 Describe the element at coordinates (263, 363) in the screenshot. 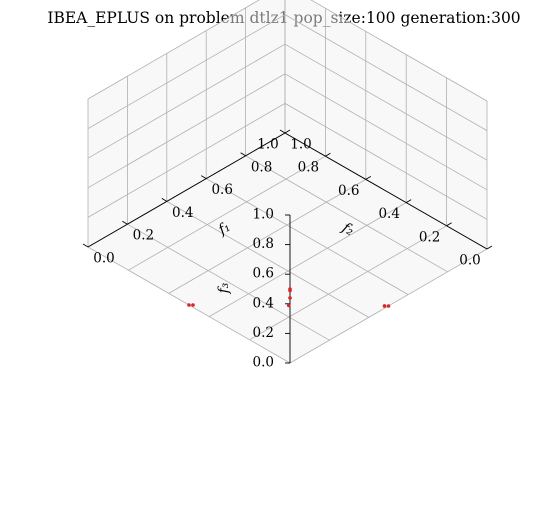

I see `z-tick-label: 0.0` at that location.